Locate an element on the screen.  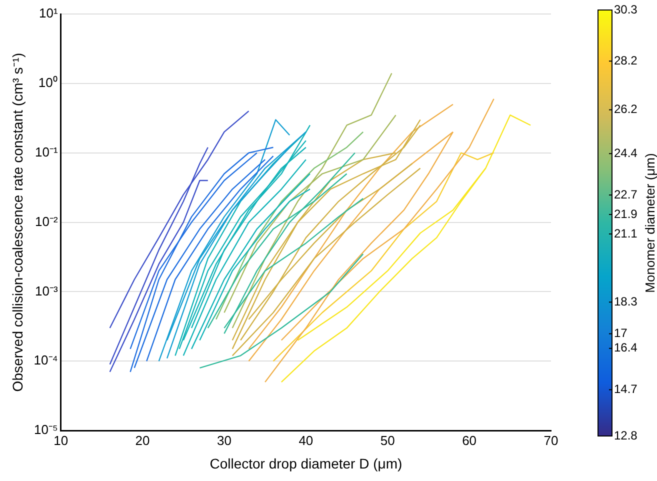
color-bar-label: 24.4 is located at coordinates (626, 153).